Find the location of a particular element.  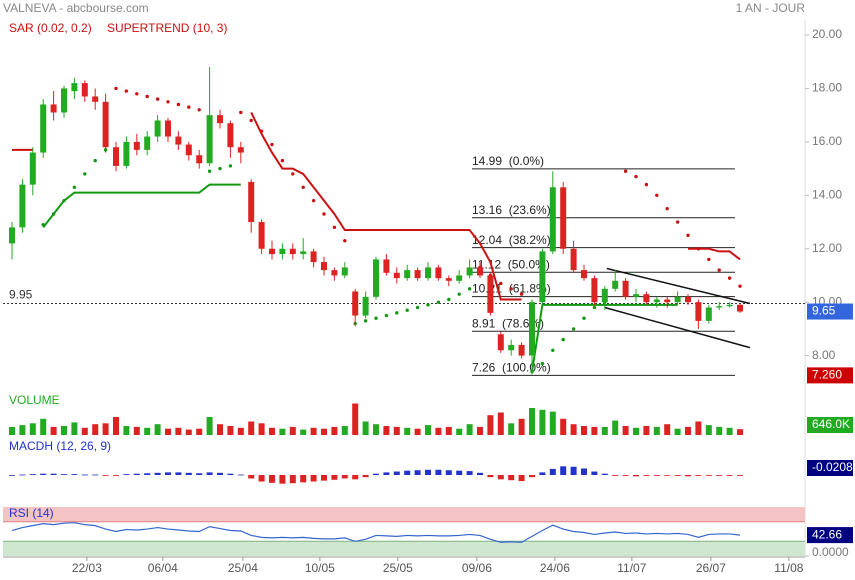

x-tick-label: 26/07 is located at coordinates (711, 568).